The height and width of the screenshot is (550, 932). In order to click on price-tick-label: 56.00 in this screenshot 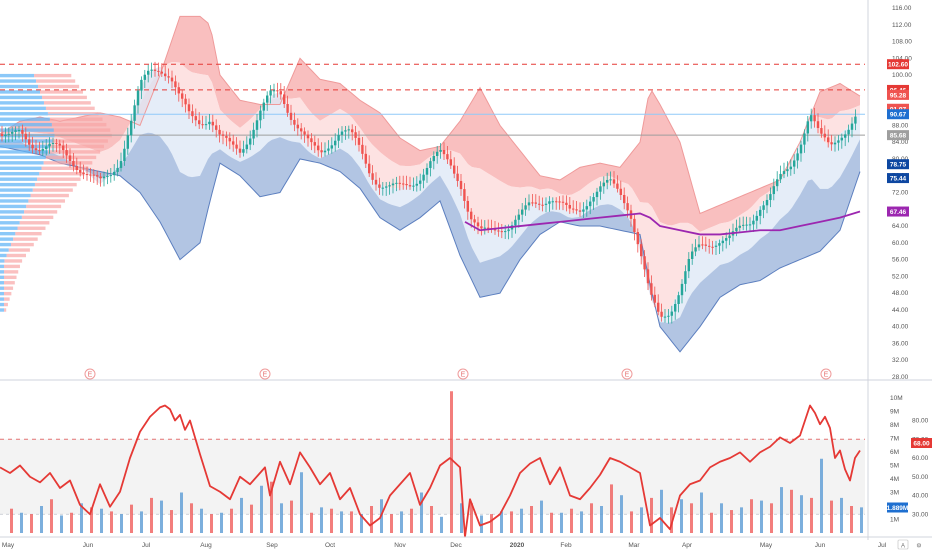, I will do `click(900, 260)`.